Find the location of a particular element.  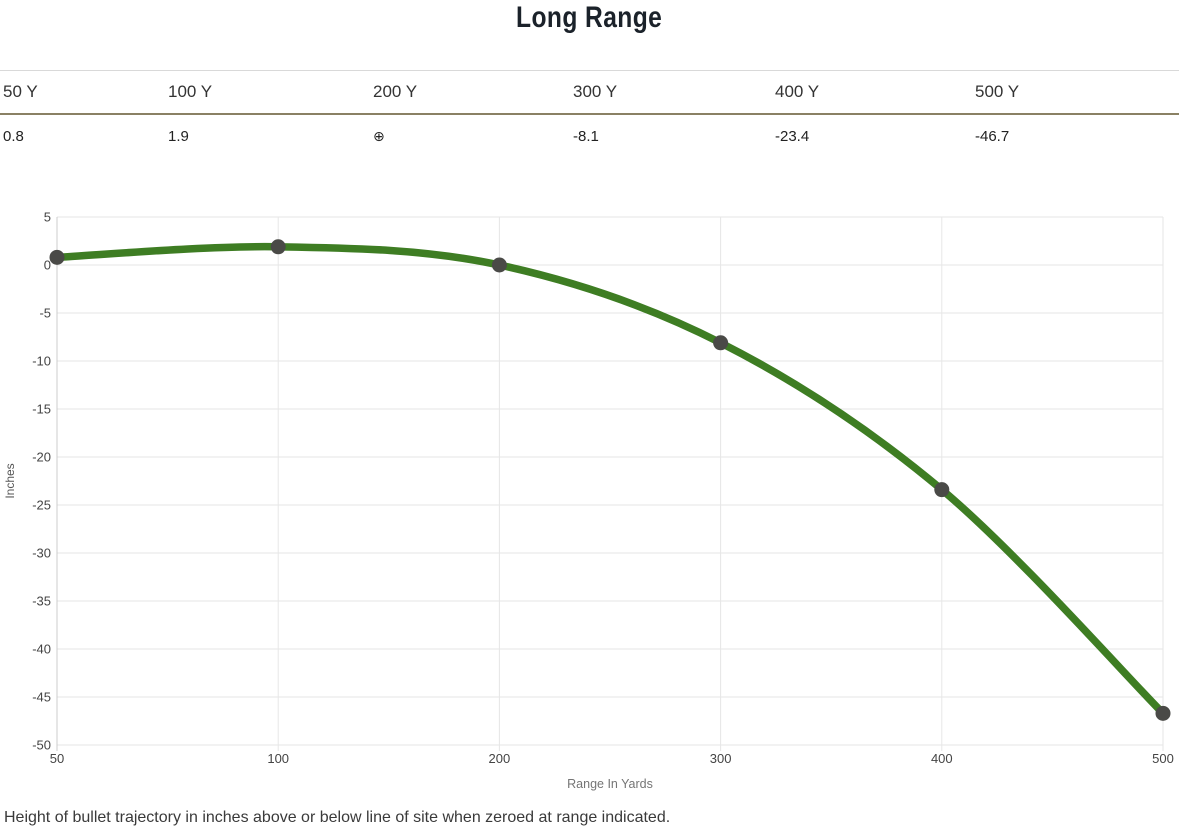

y-tick-label: -20 is located at coordinates (41, 457).